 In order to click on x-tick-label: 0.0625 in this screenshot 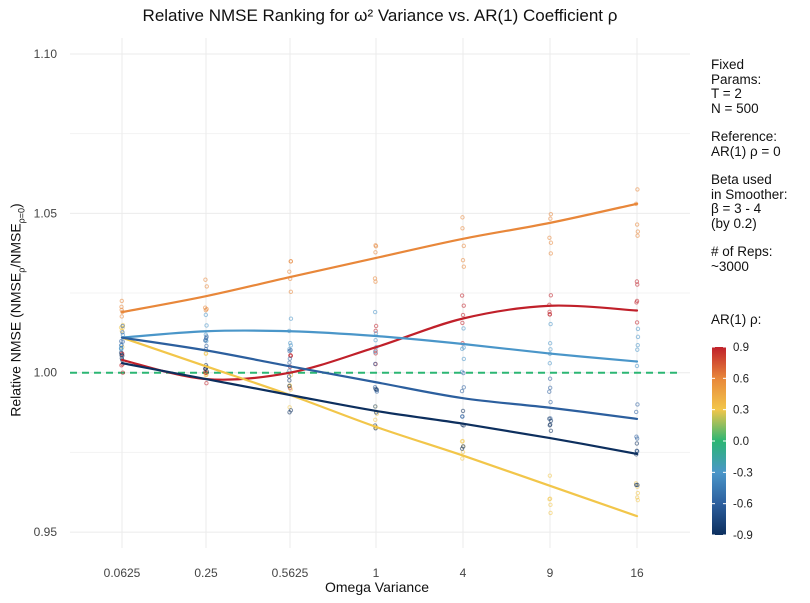, I will do `click(122, 573)`.